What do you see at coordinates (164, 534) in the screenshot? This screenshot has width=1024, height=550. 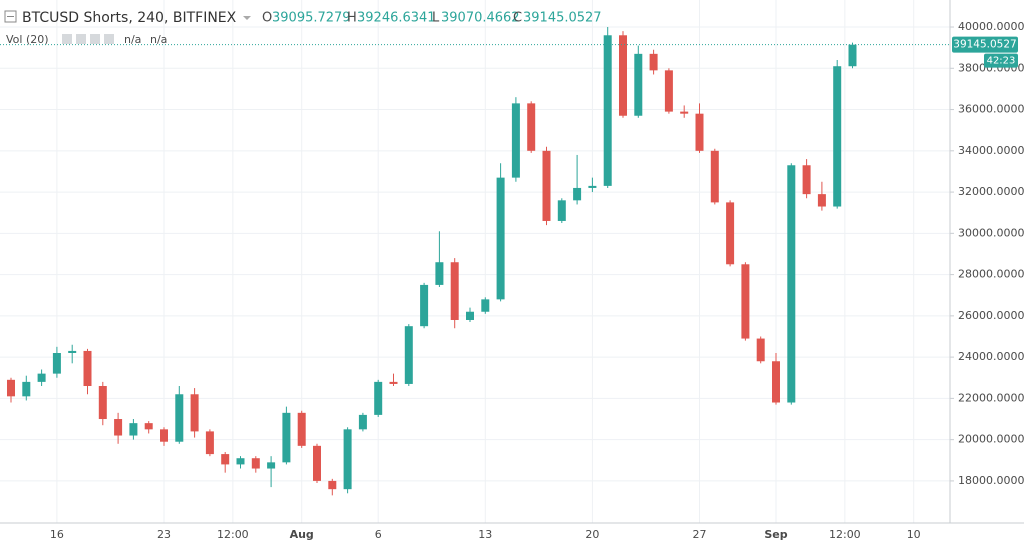 I see `x-tick-label: 23` at bounding box center [164, 534].